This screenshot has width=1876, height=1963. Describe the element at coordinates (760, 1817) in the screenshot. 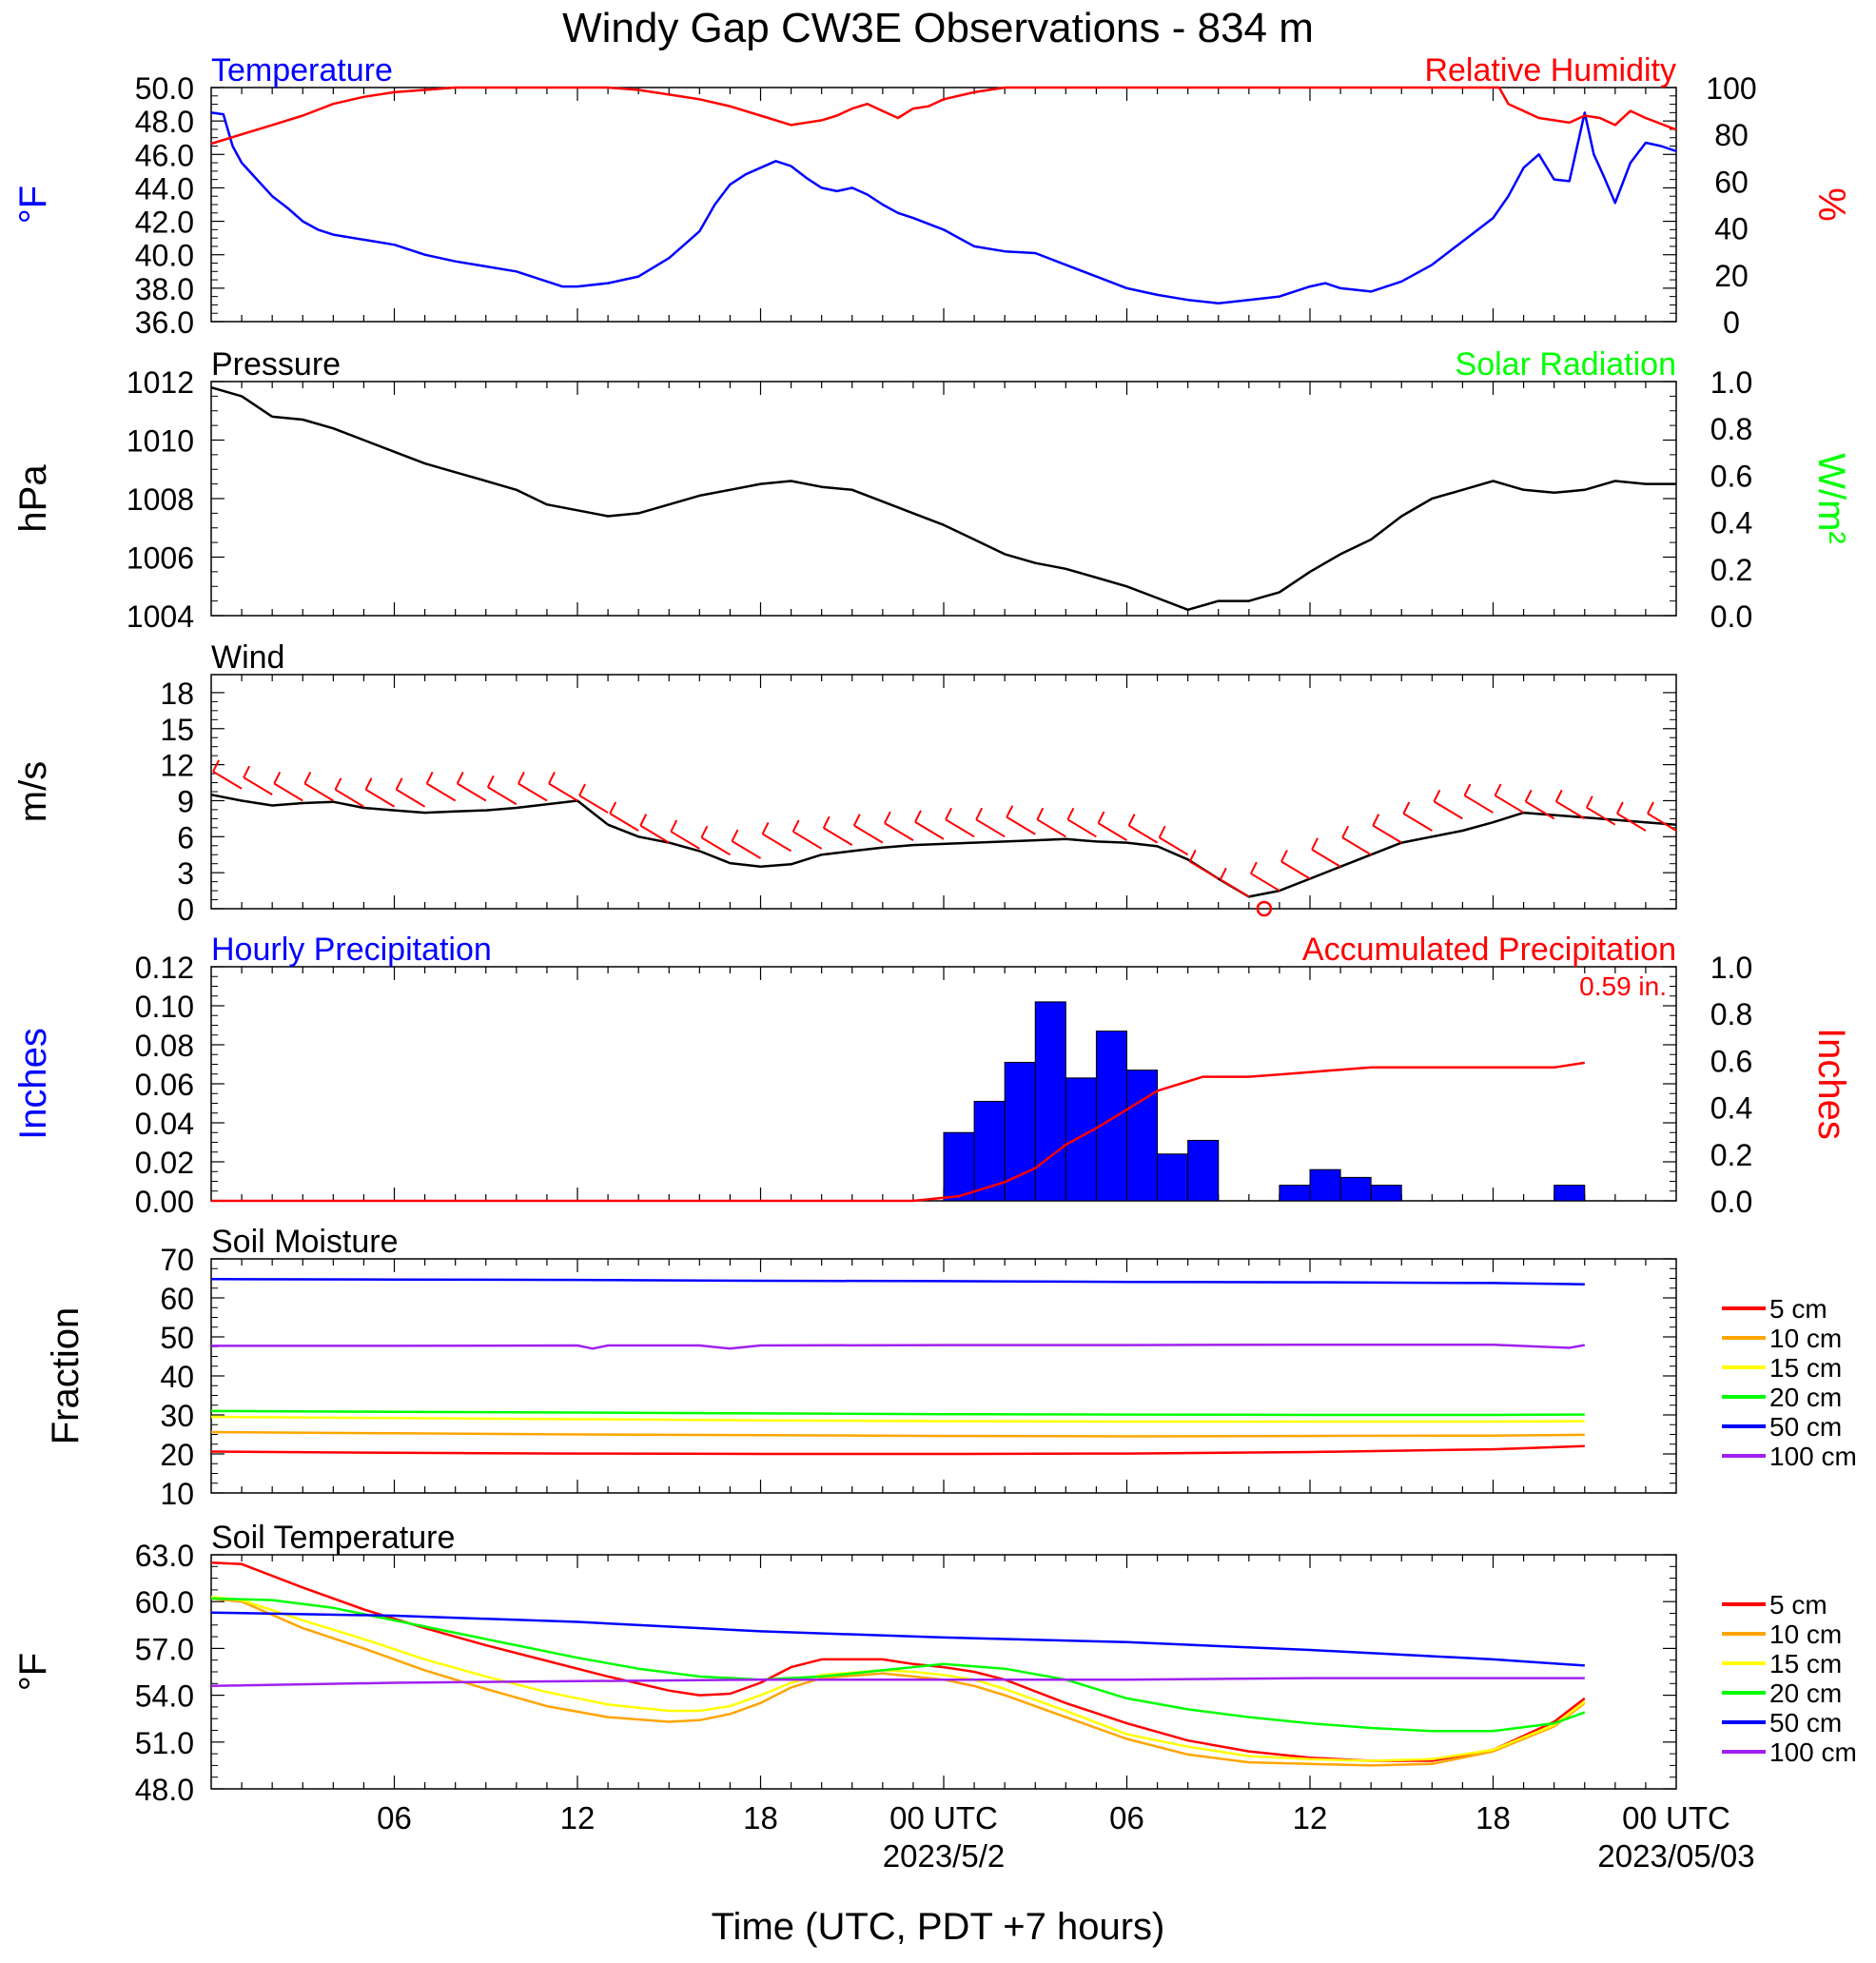

I see `x-tick-label: 18` at that location.